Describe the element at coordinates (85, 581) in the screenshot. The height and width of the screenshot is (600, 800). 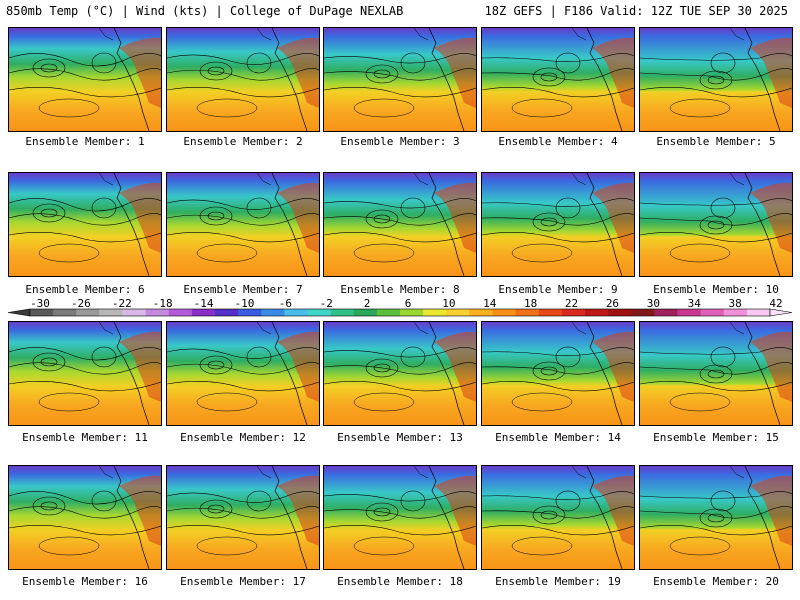
I see `ensemble-member-label: Ensemble Member: 16` at that location.